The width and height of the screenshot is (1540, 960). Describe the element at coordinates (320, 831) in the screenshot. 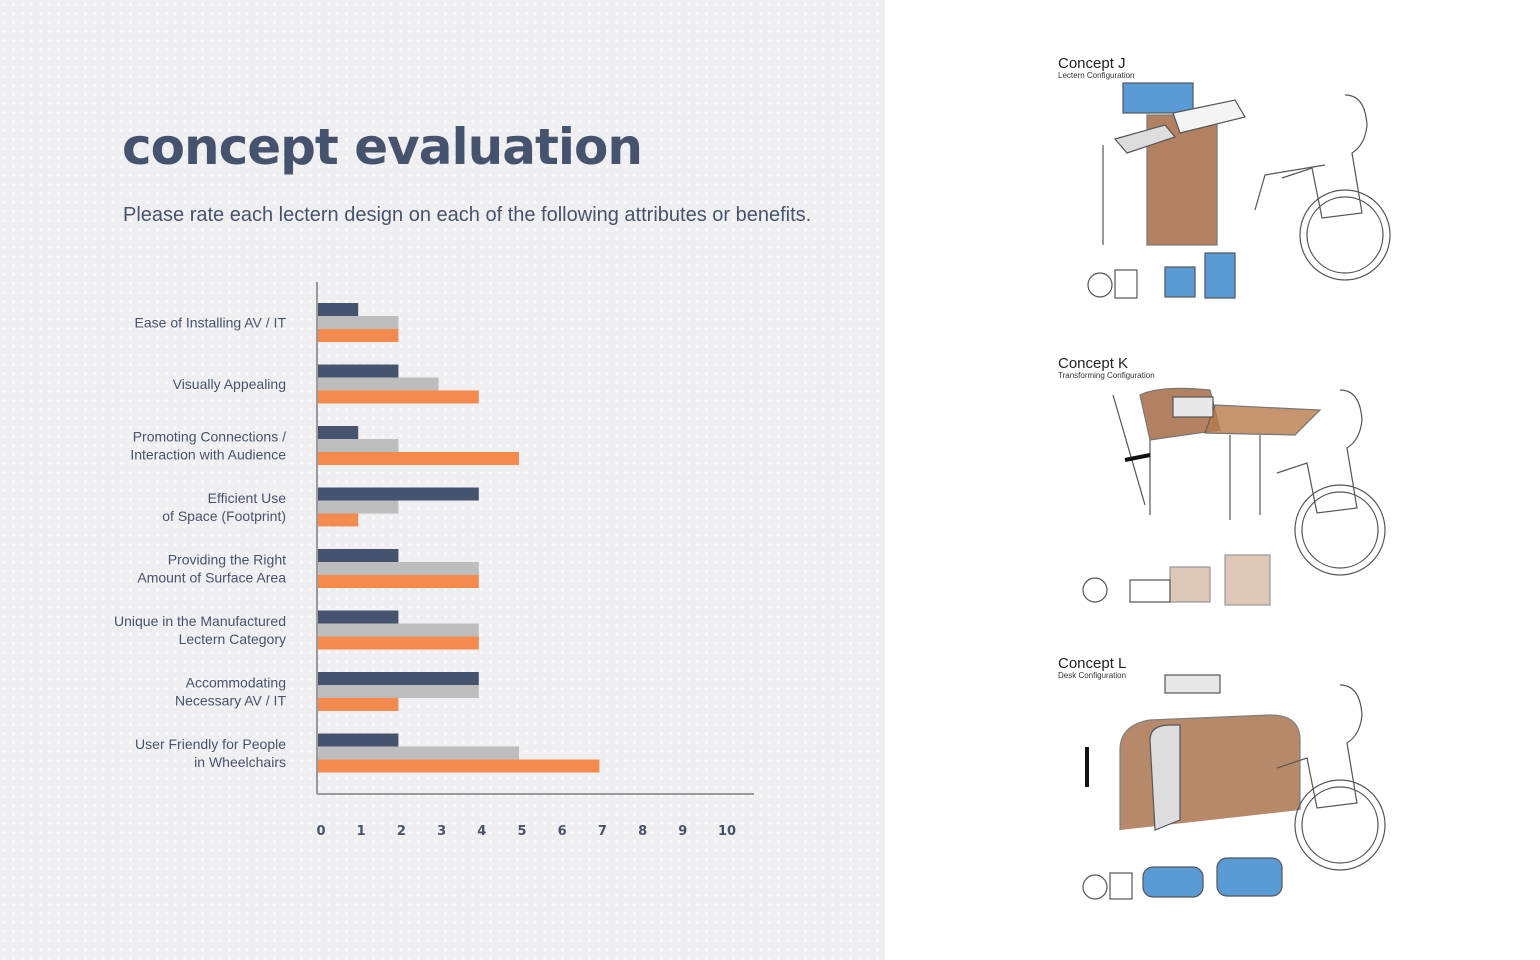

I see `x-tick-label-0: 0` at that location.